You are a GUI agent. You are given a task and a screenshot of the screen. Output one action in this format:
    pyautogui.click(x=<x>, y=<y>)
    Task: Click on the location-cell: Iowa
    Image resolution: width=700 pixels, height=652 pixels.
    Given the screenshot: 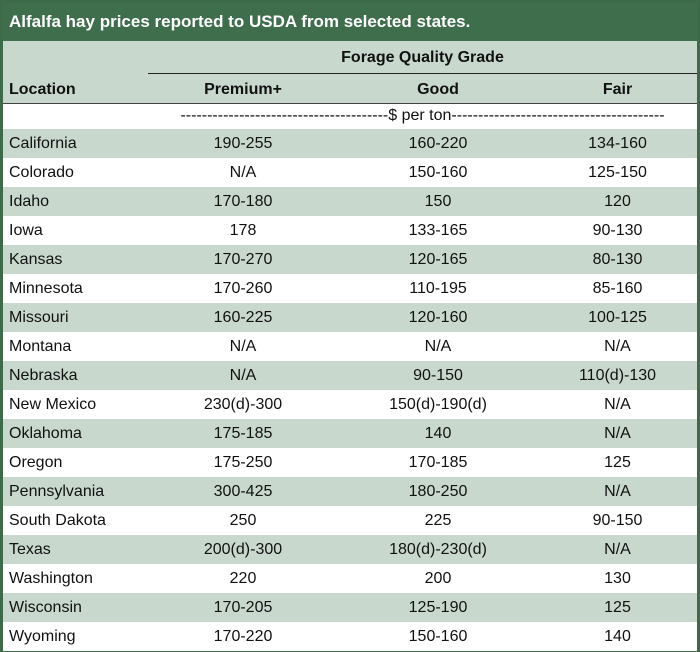 What is the action you would take?
    pyautogui.click(x=26, y=230)
    